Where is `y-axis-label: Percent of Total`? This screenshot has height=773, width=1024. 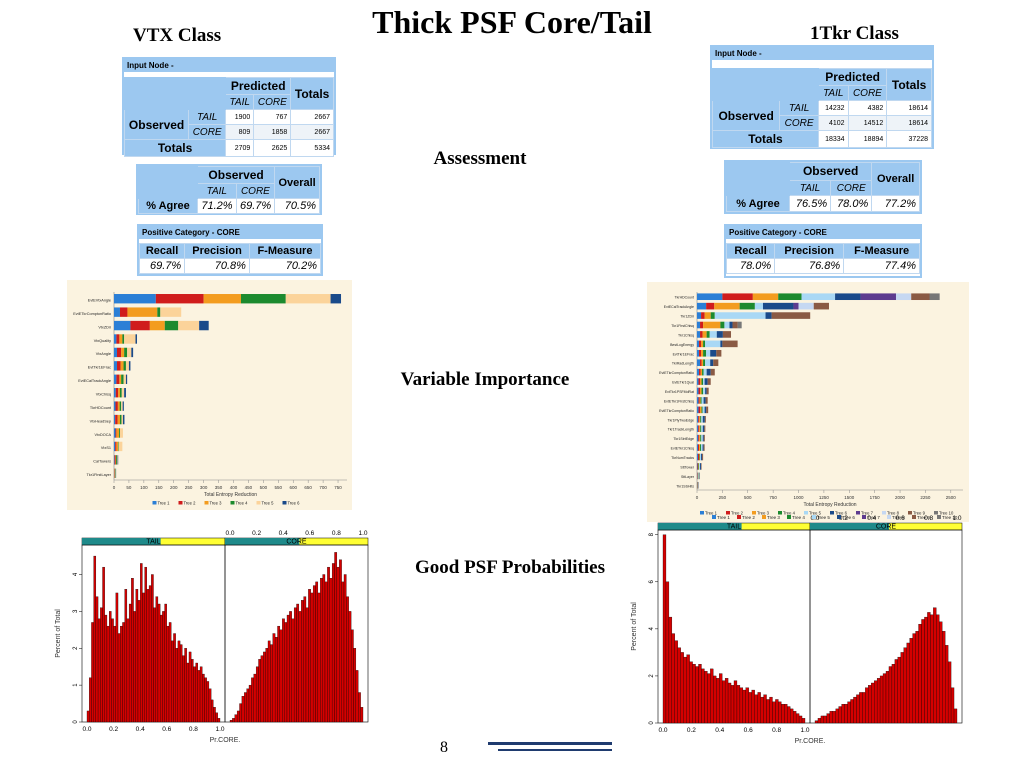
y-axis-label: Percent of Total is located at coordinates (58, 633).